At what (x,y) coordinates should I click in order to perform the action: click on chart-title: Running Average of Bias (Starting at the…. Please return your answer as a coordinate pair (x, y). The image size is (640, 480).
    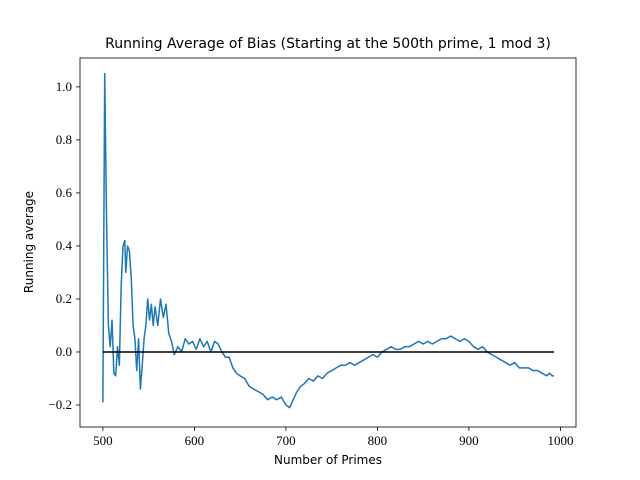
    Looking at the image, I should click on (328, 44).